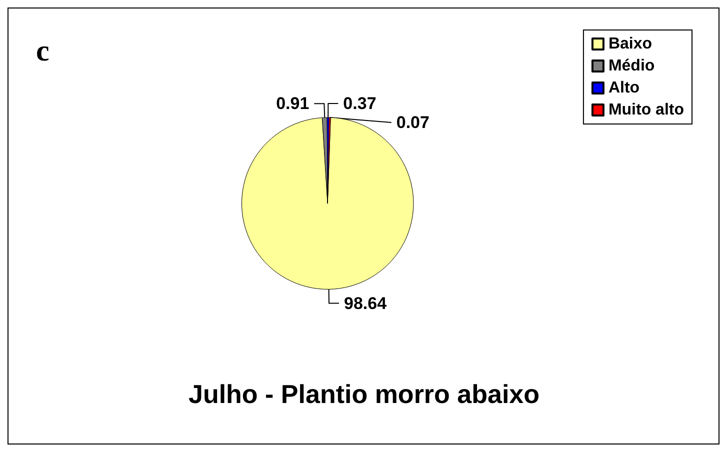 This screenshot has height=452, width=728. Describe the element at coordinates (646, 110) in the screenshot. I see `legend-label: Muito alto` at that location.